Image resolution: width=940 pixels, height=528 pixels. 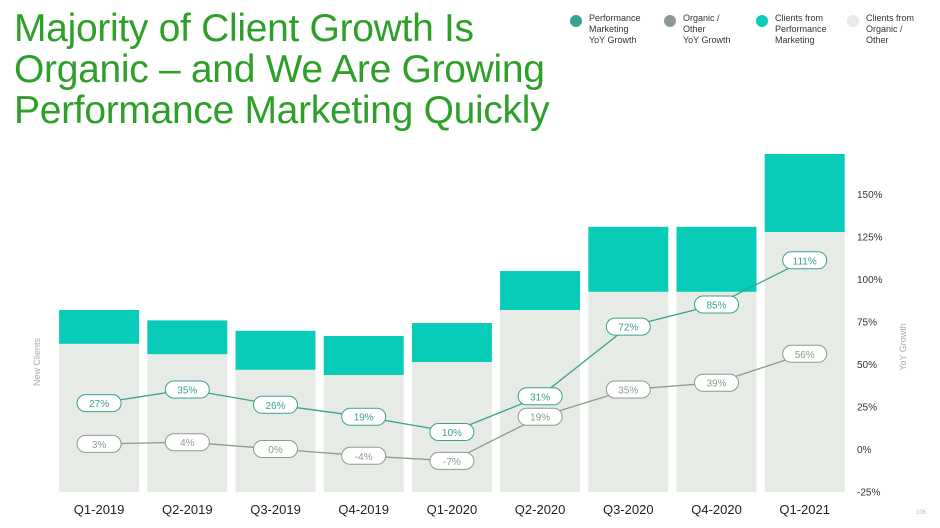 I want to click on data-label-performance-yoy-q3-2020: 72%, so click(x=628, y=328).